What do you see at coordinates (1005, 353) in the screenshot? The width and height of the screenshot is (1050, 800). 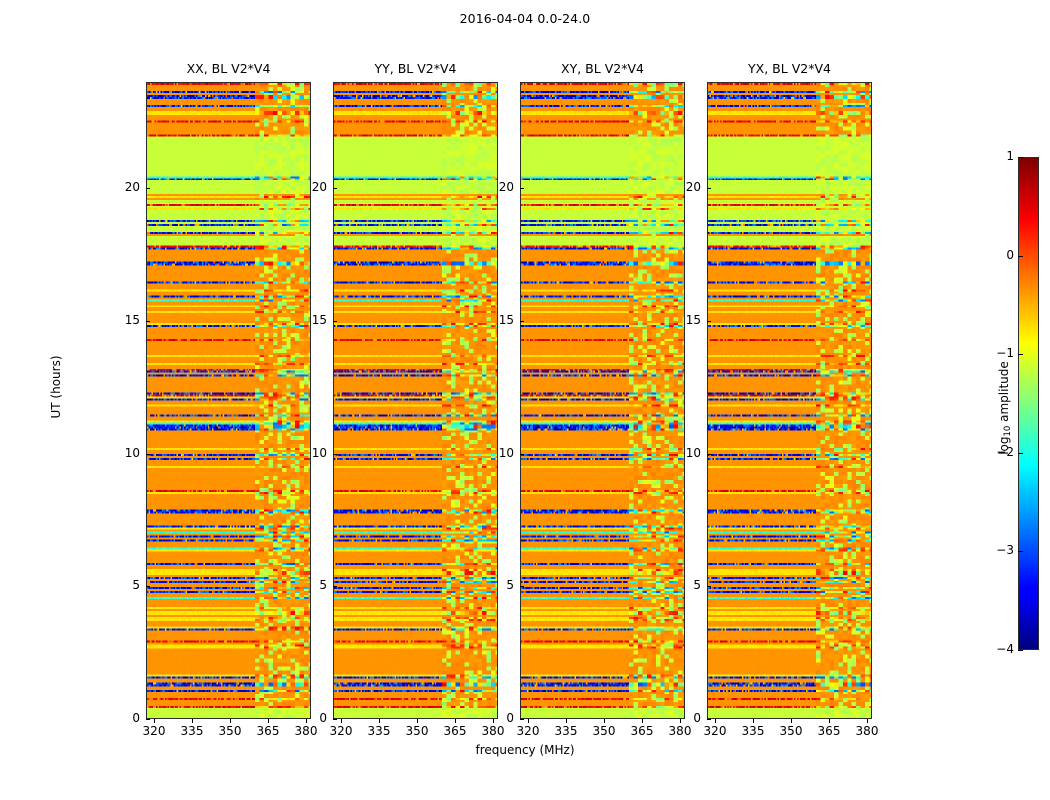 I see `colorbar-tick-label: −1` at bounding box center [1005, 353].